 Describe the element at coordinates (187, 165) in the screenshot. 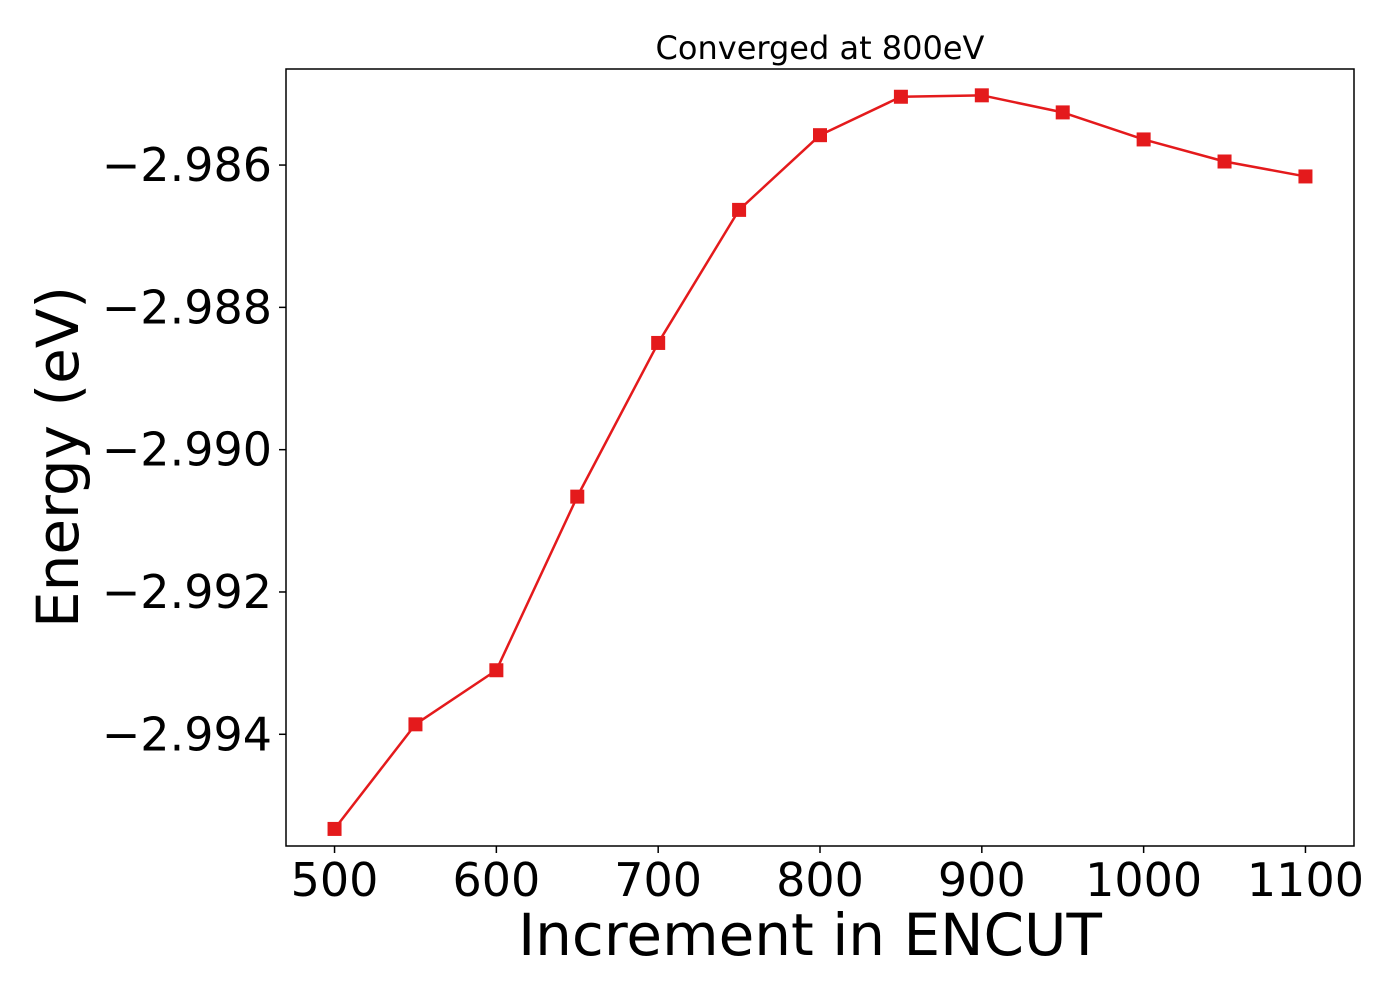

I see `y-tick-label: −2.986` at that location.